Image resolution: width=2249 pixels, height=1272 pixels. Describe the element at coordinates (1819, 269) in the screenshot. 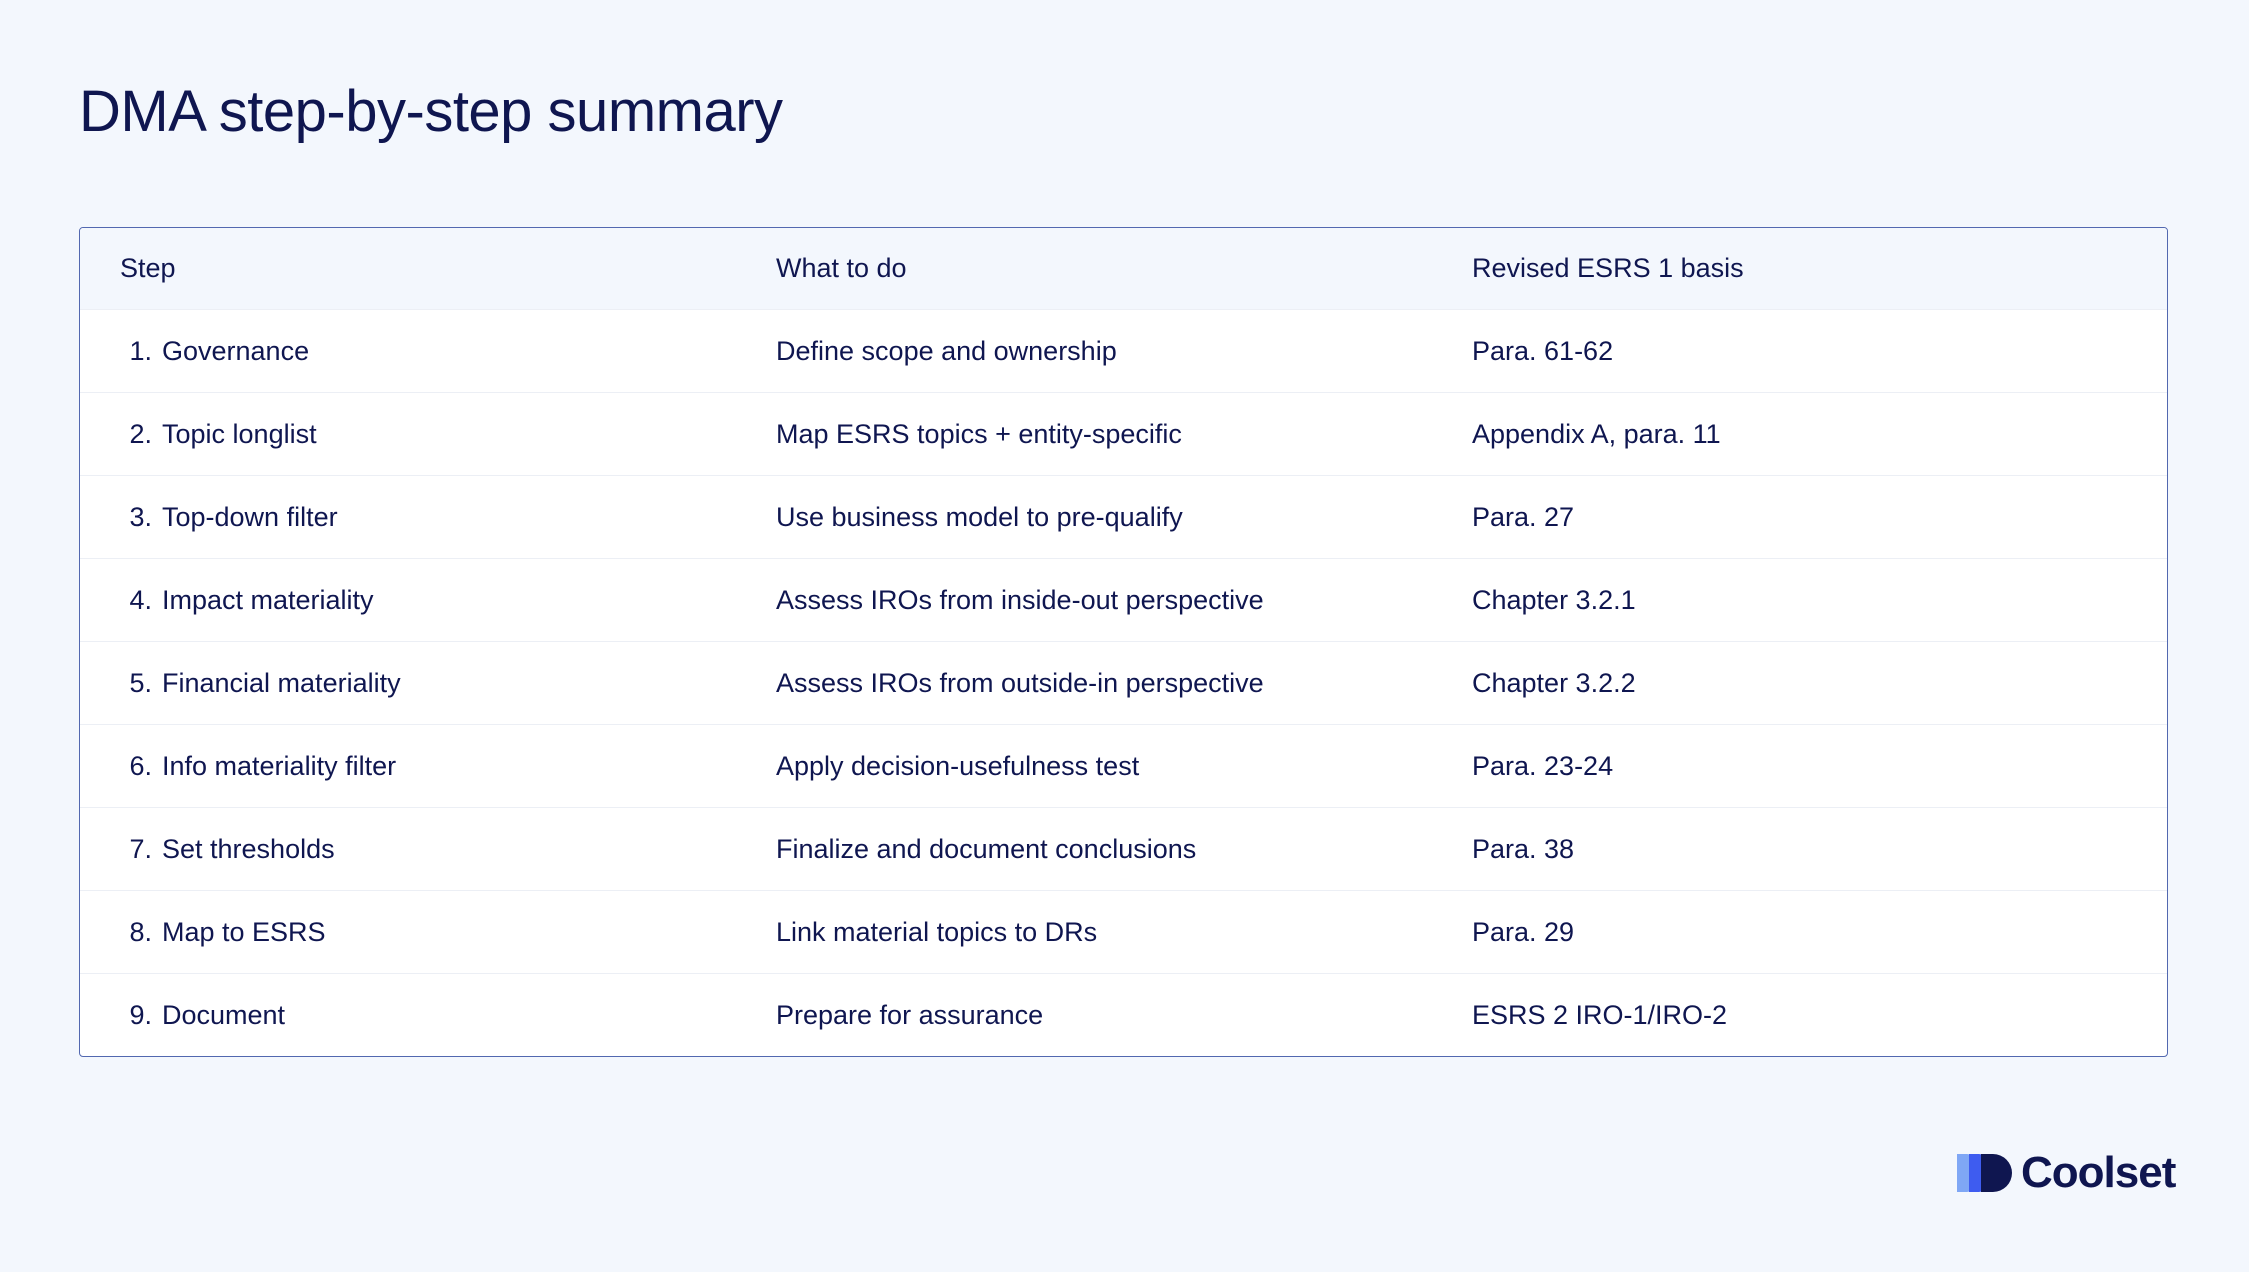

I see `column-header: Revised ESRS 1 basis` at that location.